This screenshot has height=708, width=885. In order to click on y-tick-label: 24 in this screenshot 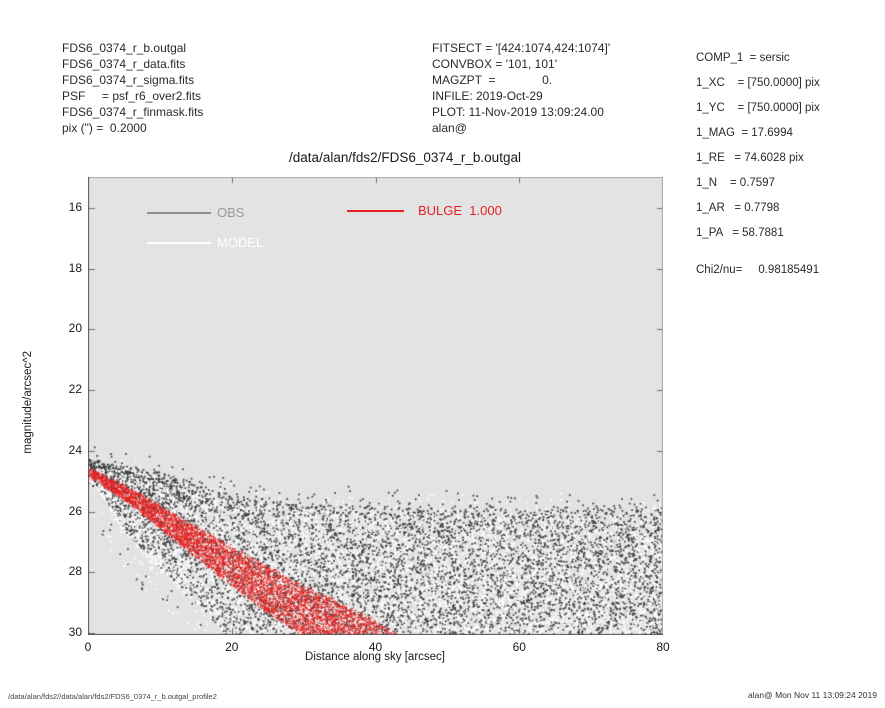, I will do `click(75, 449)`.